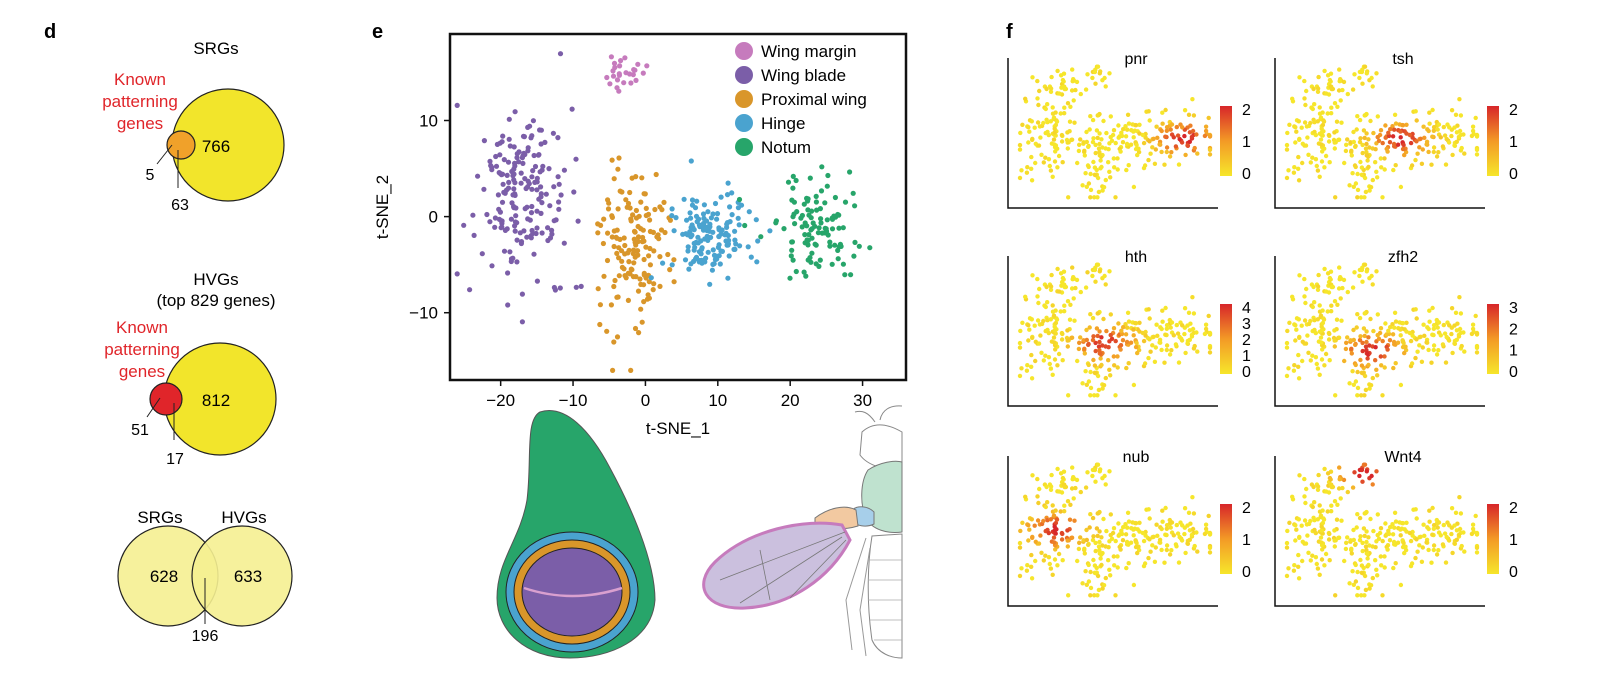 This screenshot has width=1608, height=697. I want to click on feature-colorbar-tick: 0, so click(1513, 372).